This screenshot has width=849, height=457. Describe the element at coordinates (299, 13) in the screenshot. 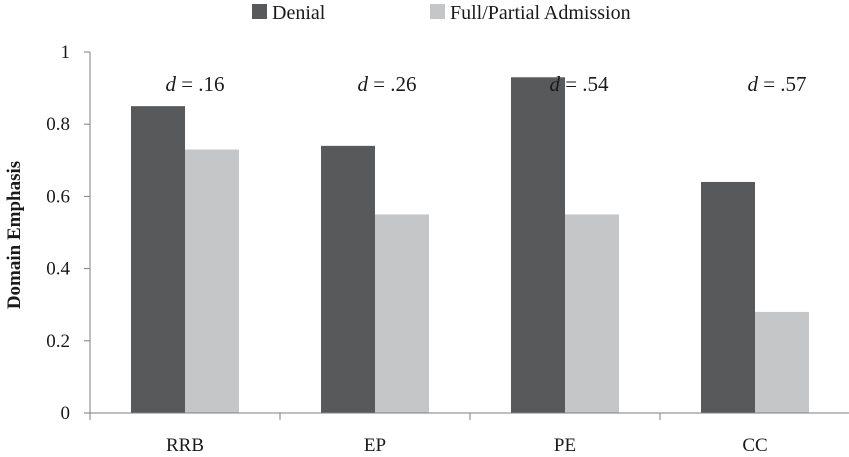

I see `legend-label: Denial` at that location.